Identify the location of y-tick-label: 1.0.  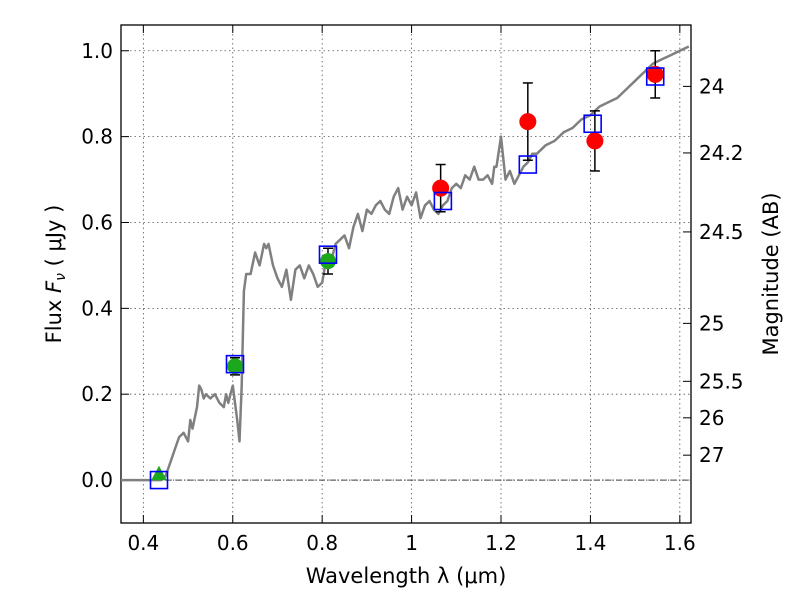
(97, 51).